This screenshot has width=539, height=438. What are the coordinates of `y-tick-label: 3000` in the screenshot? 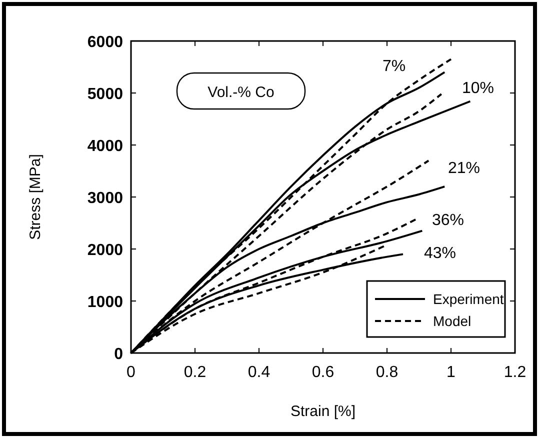 It's located at (105, 198).